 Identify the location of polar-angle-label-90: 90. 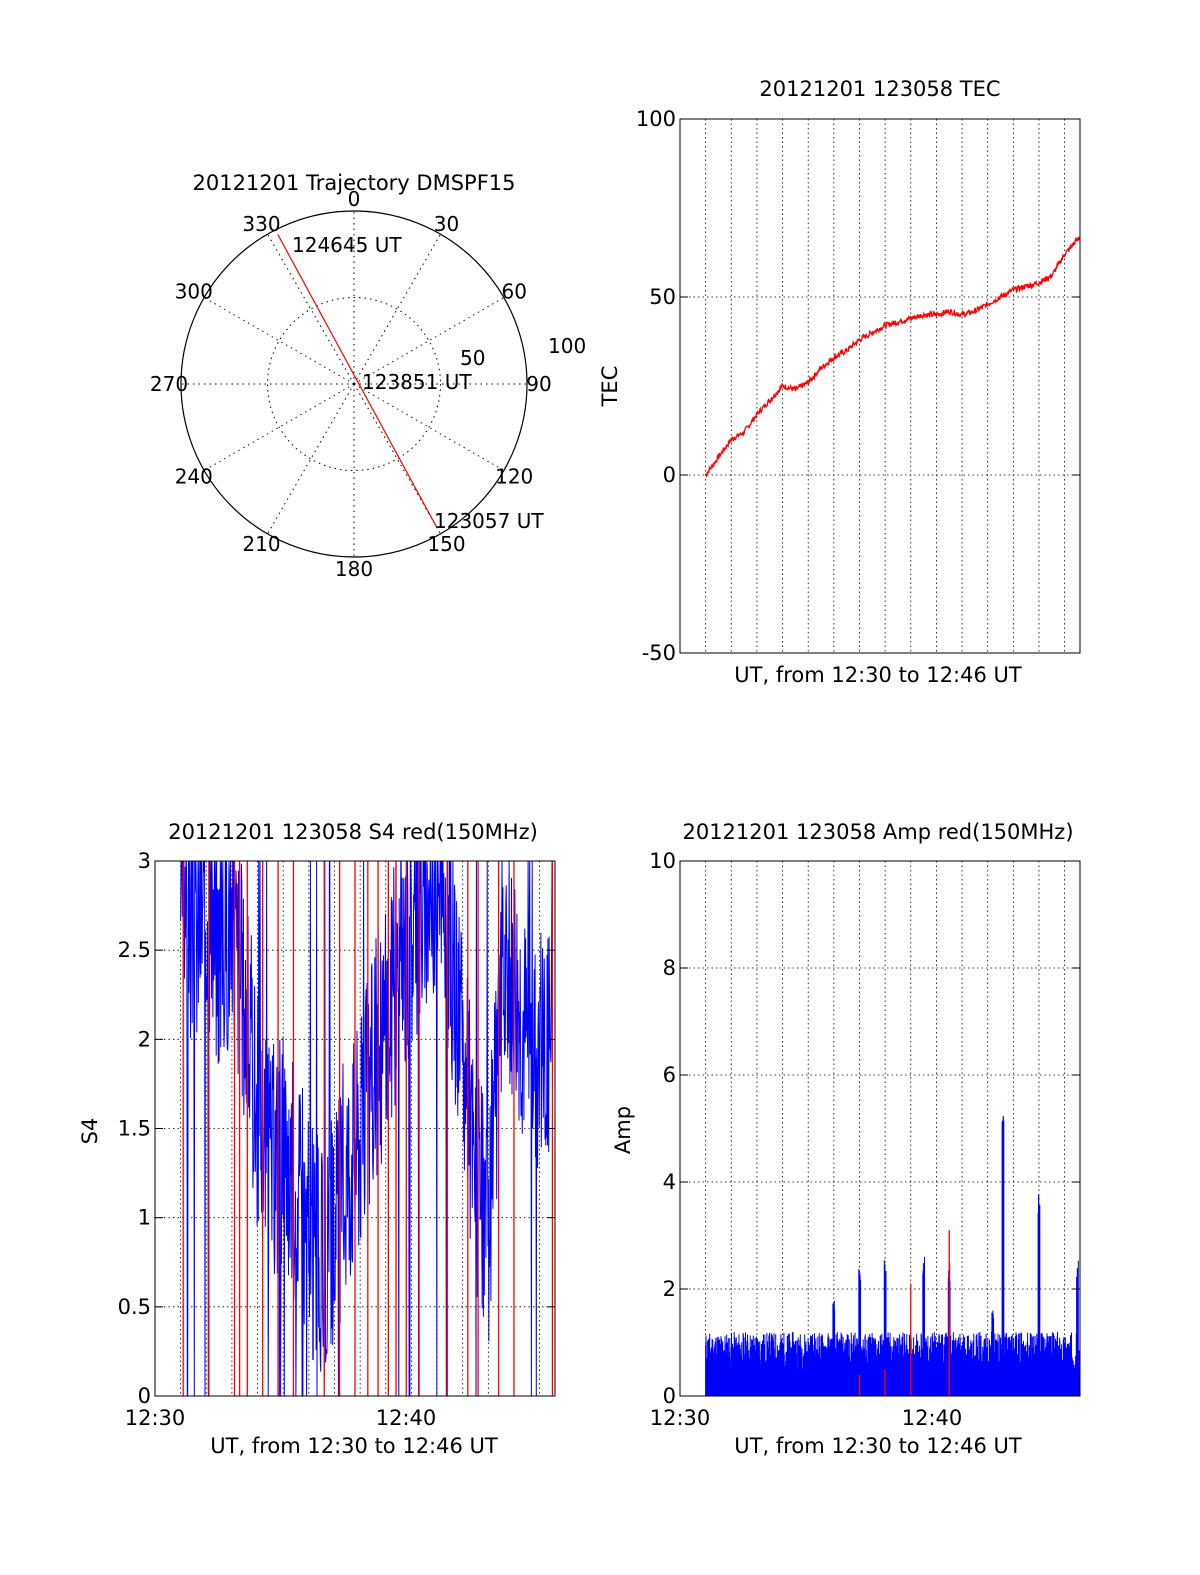
(538, 384).